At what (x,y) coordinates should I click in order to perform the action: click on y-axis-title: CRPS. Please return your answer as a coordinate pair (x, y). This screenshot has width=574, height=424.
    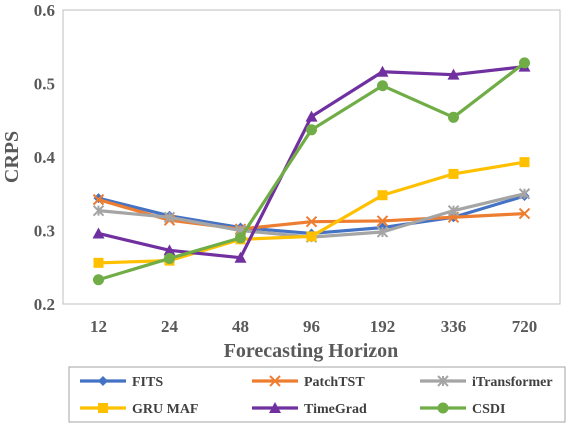
    Looking at the image, I should click on (12, 157).